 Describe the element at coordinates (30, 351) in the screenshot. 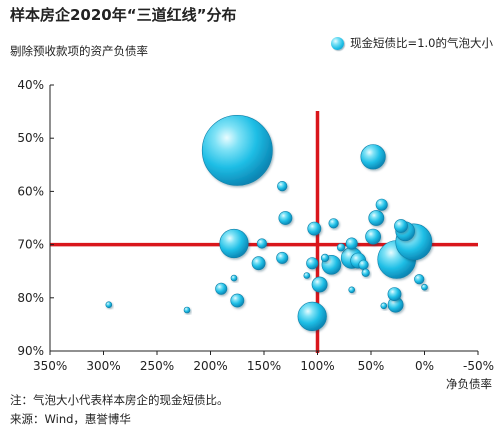

I see `y-tick-label: 90%` at that location.